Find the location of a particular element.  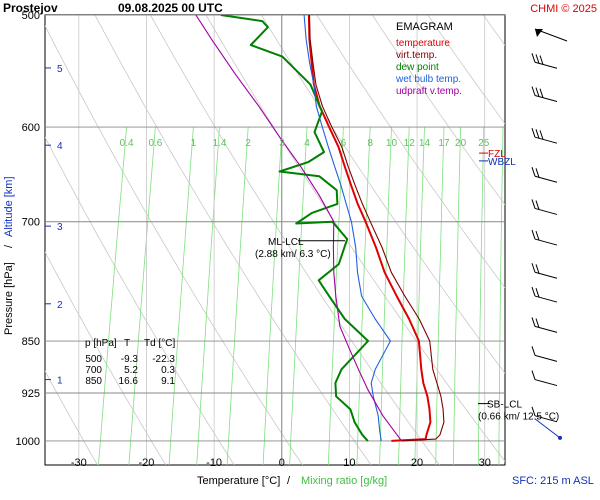

legend-item-dew-point: dew point is located at coordinates (417, 67).